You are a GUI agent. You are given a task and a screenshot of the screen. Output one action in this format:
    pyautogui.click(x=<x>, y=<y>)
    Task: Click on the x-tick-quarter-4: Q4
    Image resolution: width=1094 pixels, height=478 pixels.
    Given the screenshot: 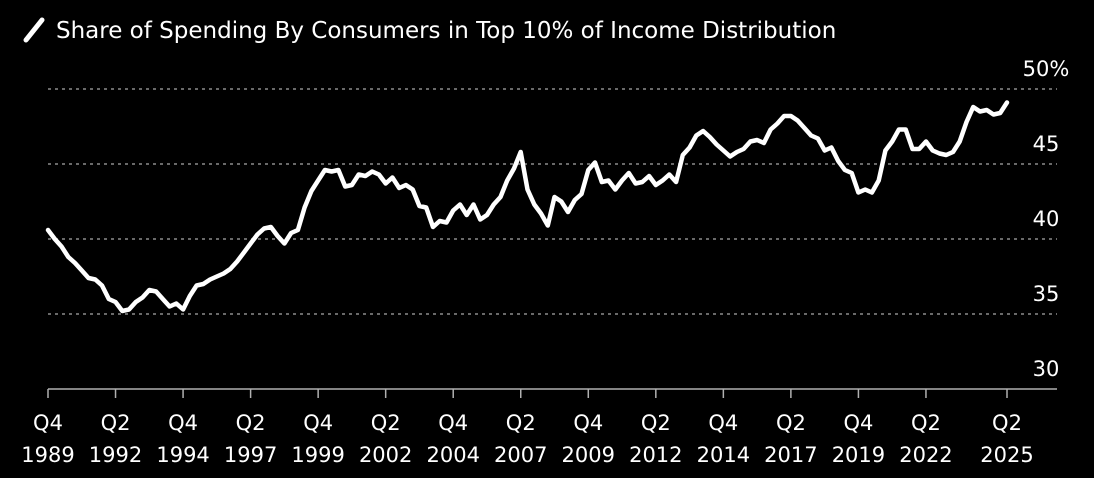 What is the action you would take?
    pyautogui.click(x=318, y=423)
    